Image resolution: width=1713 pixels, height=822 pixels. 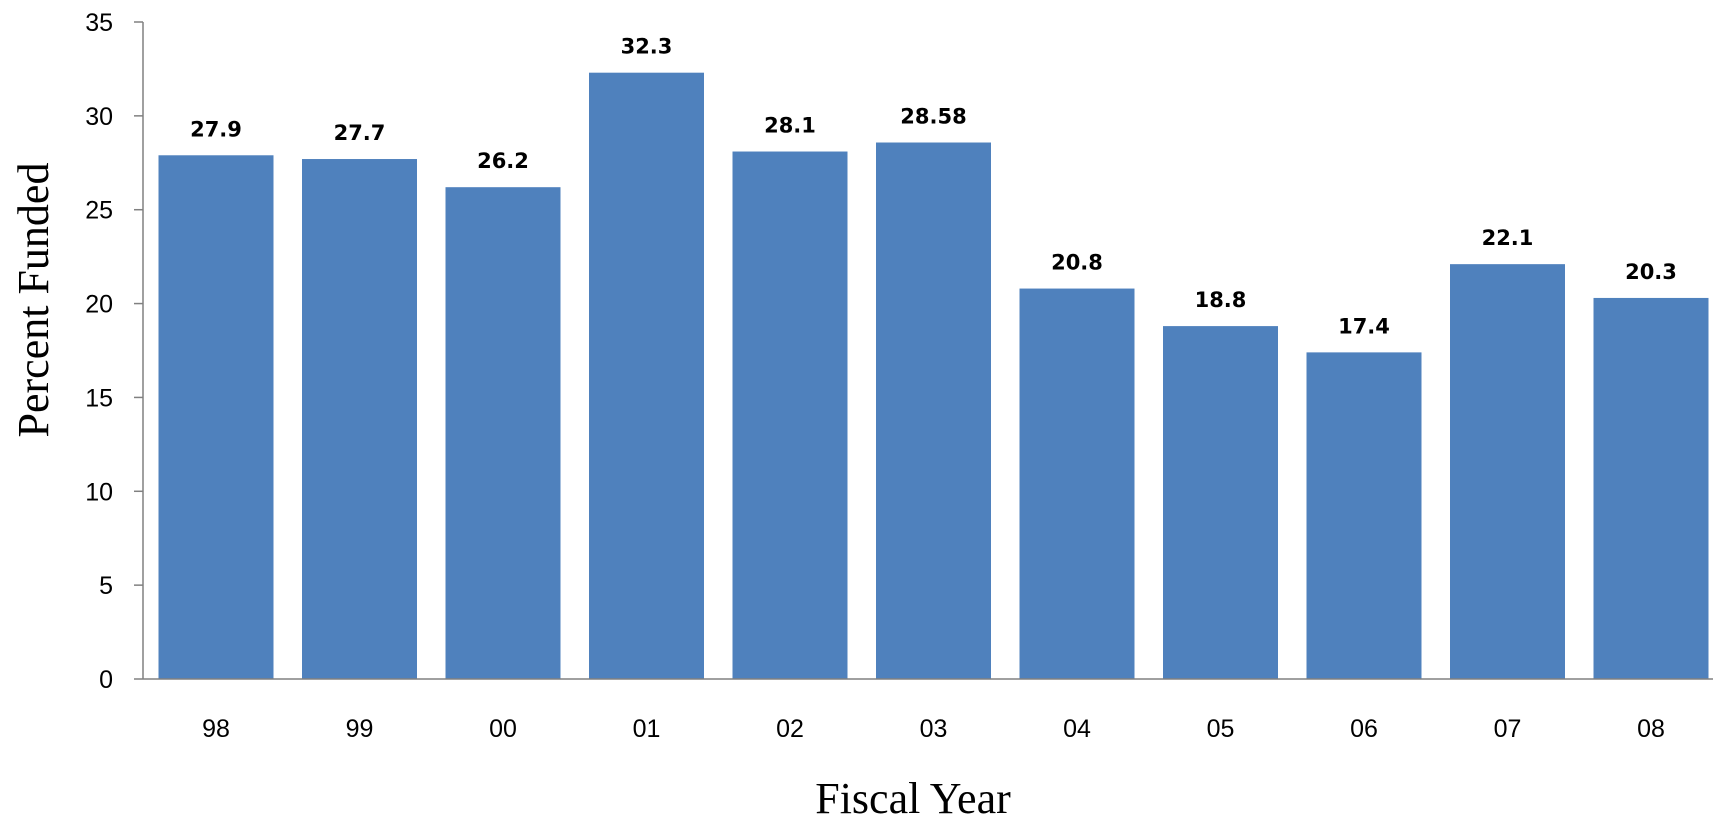 What do you see at coordinates (99, 211) in the screenshot?
I see `y-tick-label: 25` at bounding box center [99, 211].